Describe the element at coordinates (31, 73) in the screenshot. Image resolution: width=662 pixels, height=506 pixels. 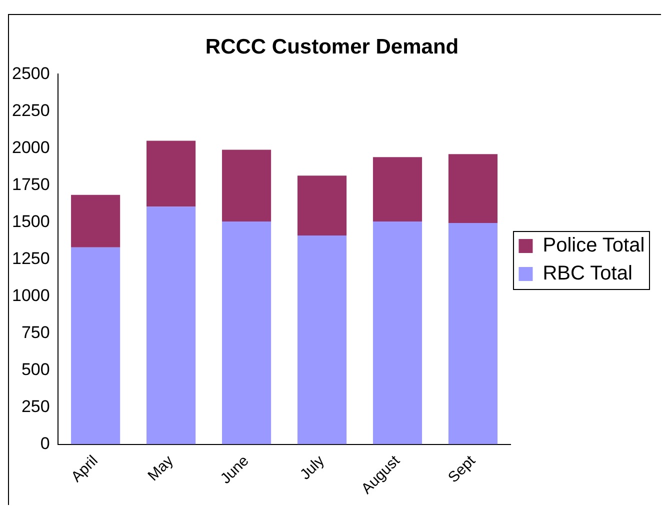
I see `y-tick-label: 2500` at that location.